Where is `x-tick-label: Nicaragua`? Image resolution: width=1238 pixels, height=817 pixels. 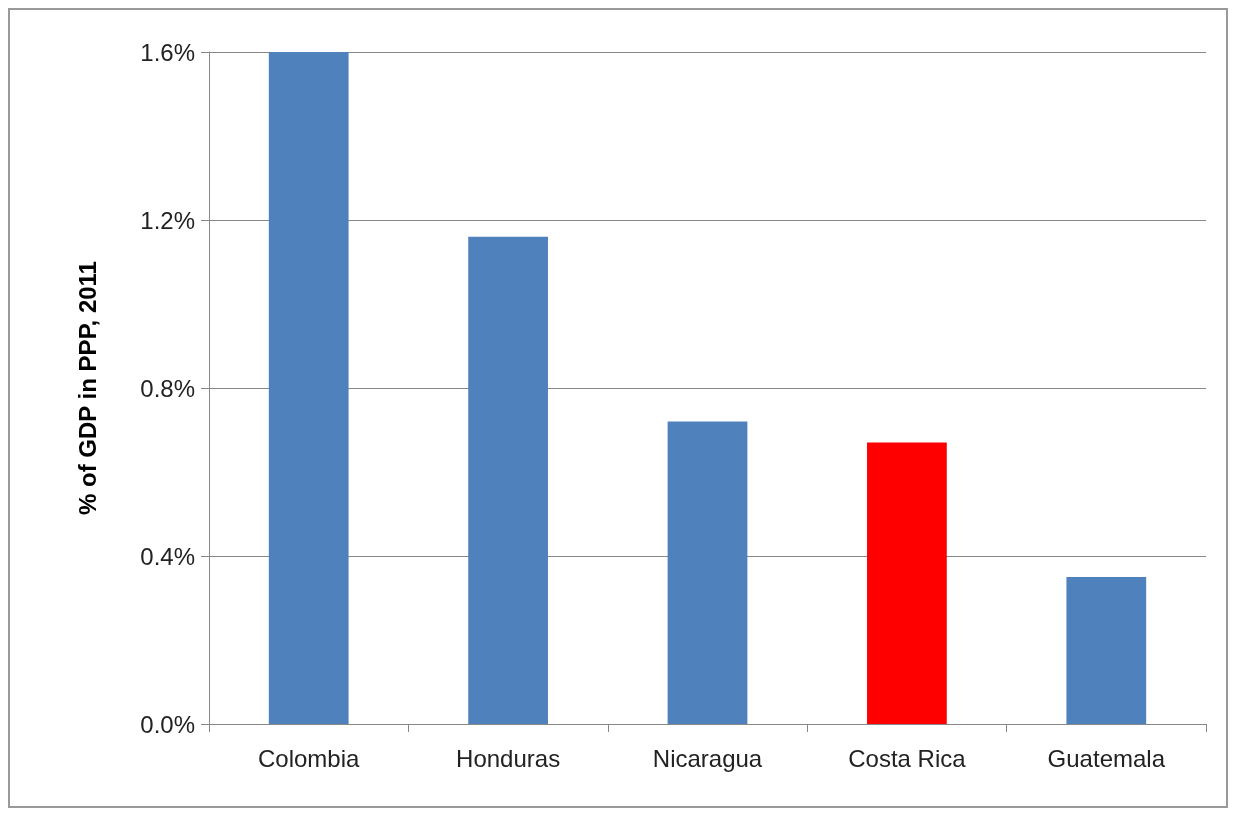 x-tick-label: Nicaragua is located at coordinates (707, 758).